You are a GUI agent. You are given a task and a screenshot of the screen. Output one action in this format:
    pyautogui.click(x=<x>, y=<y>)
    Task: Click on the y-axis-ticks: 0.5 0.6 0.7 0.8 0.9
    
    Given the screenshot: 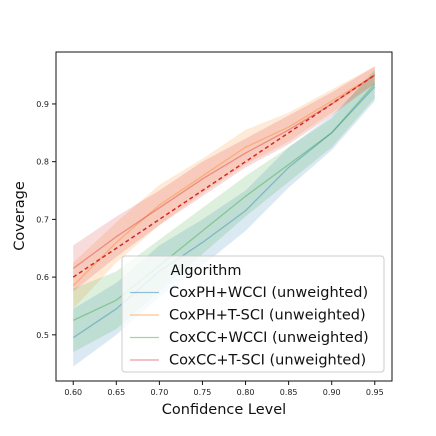 What is the action you would take?
    pyautogui.click(x=46, y=220)
    